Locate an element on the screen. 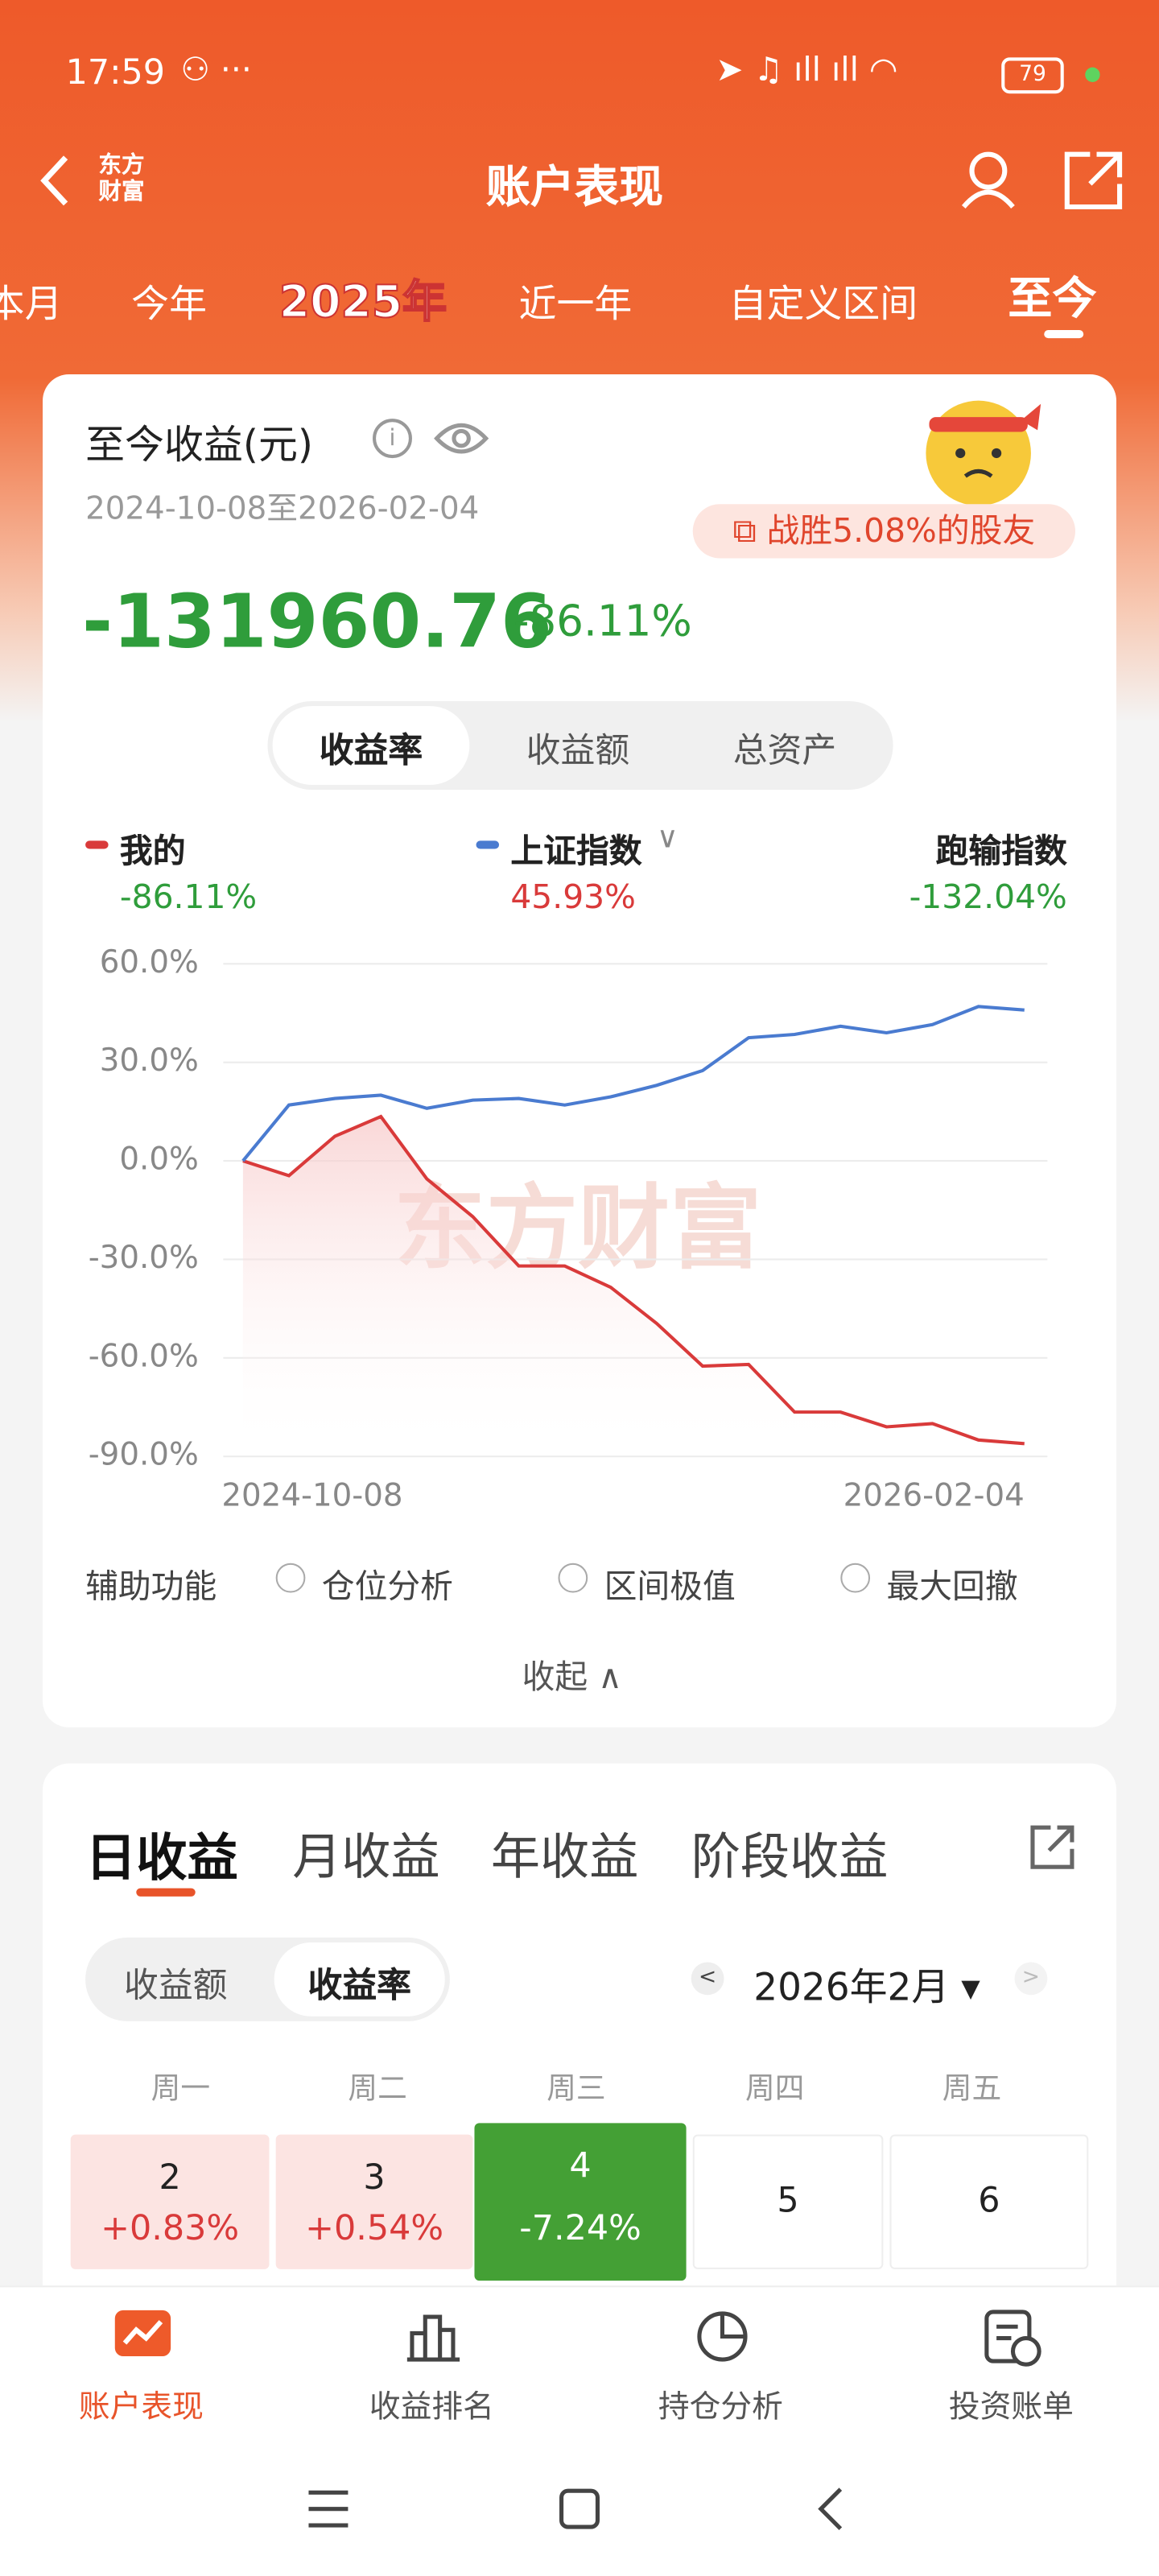 The width and height of the screenshot is (1159, 2576). profit: -131960.76 is located at coordinates (316, 621).